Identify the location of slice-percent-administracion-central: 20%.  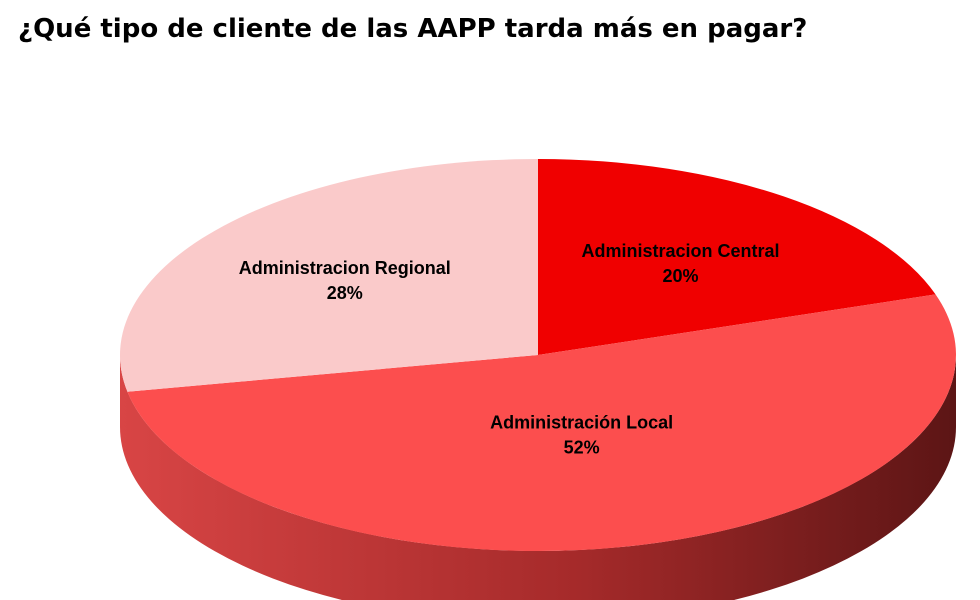
(680, 276).